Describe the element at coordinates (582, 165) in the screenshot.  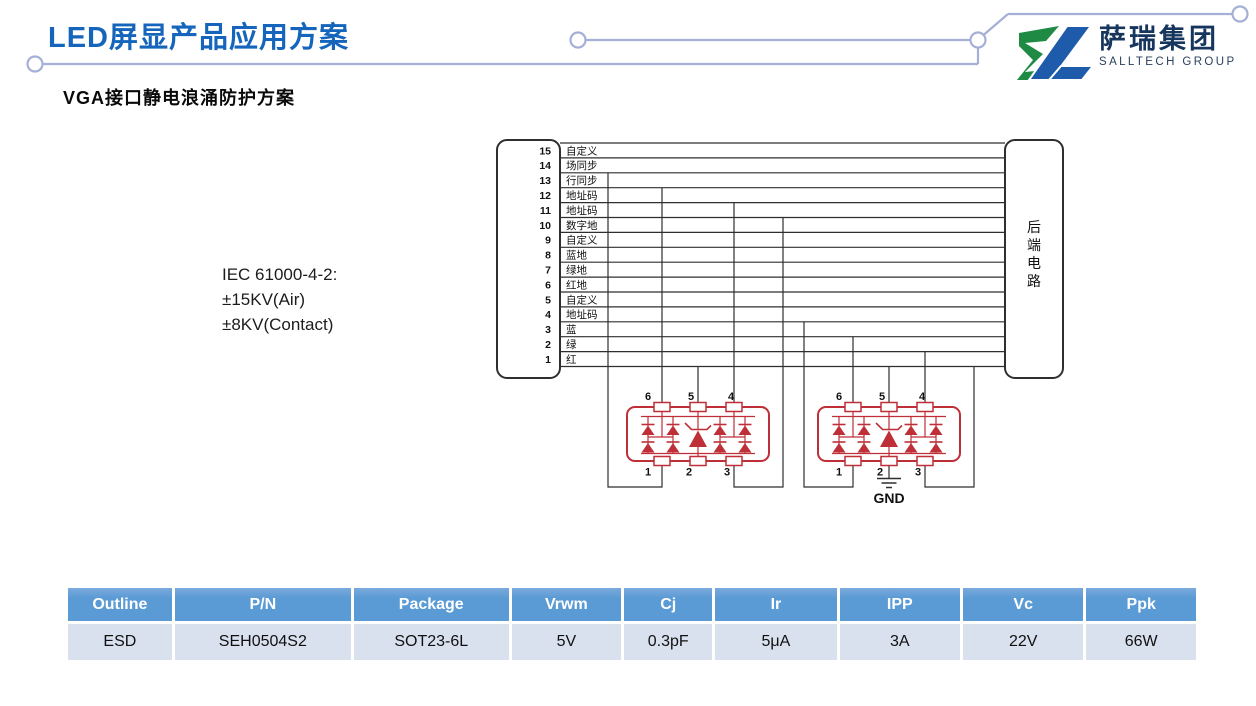
I see `pin-signal-label: 场同步` at that location.